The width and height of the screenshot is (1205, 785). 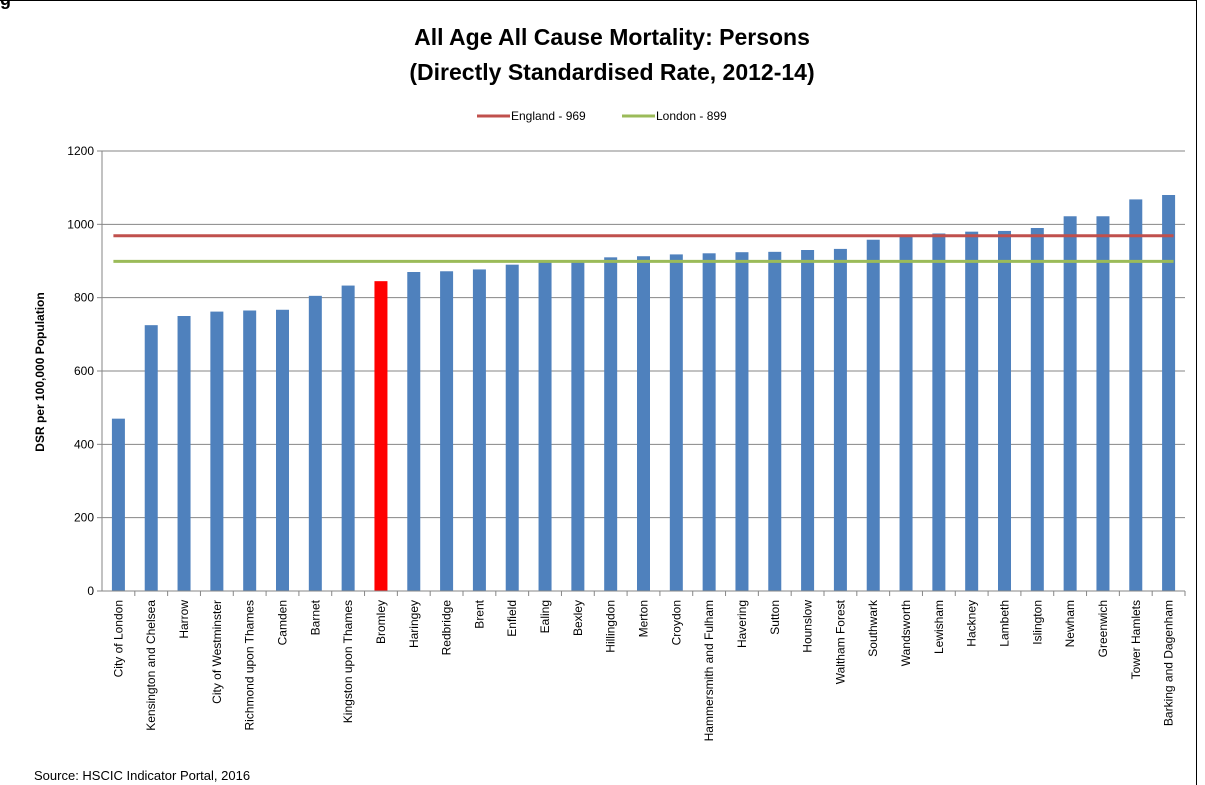 I want to click on category-label: Kensington and Chelsea, so click(x=151, y=665).